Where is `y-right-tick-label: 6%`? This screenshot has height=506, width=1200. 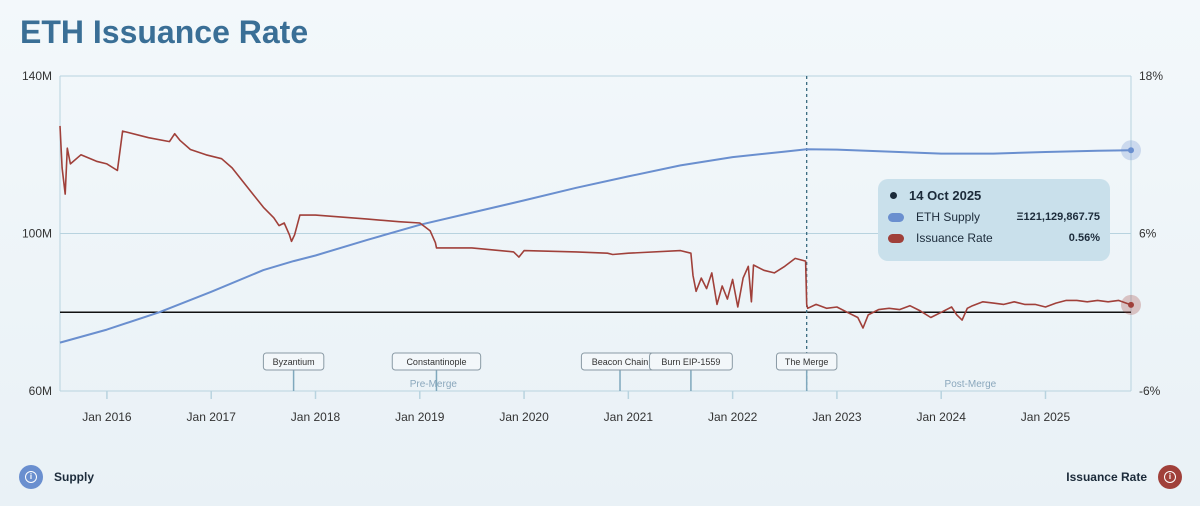
y-right-tick-label: 6% is located at coordinates (1148, 234).